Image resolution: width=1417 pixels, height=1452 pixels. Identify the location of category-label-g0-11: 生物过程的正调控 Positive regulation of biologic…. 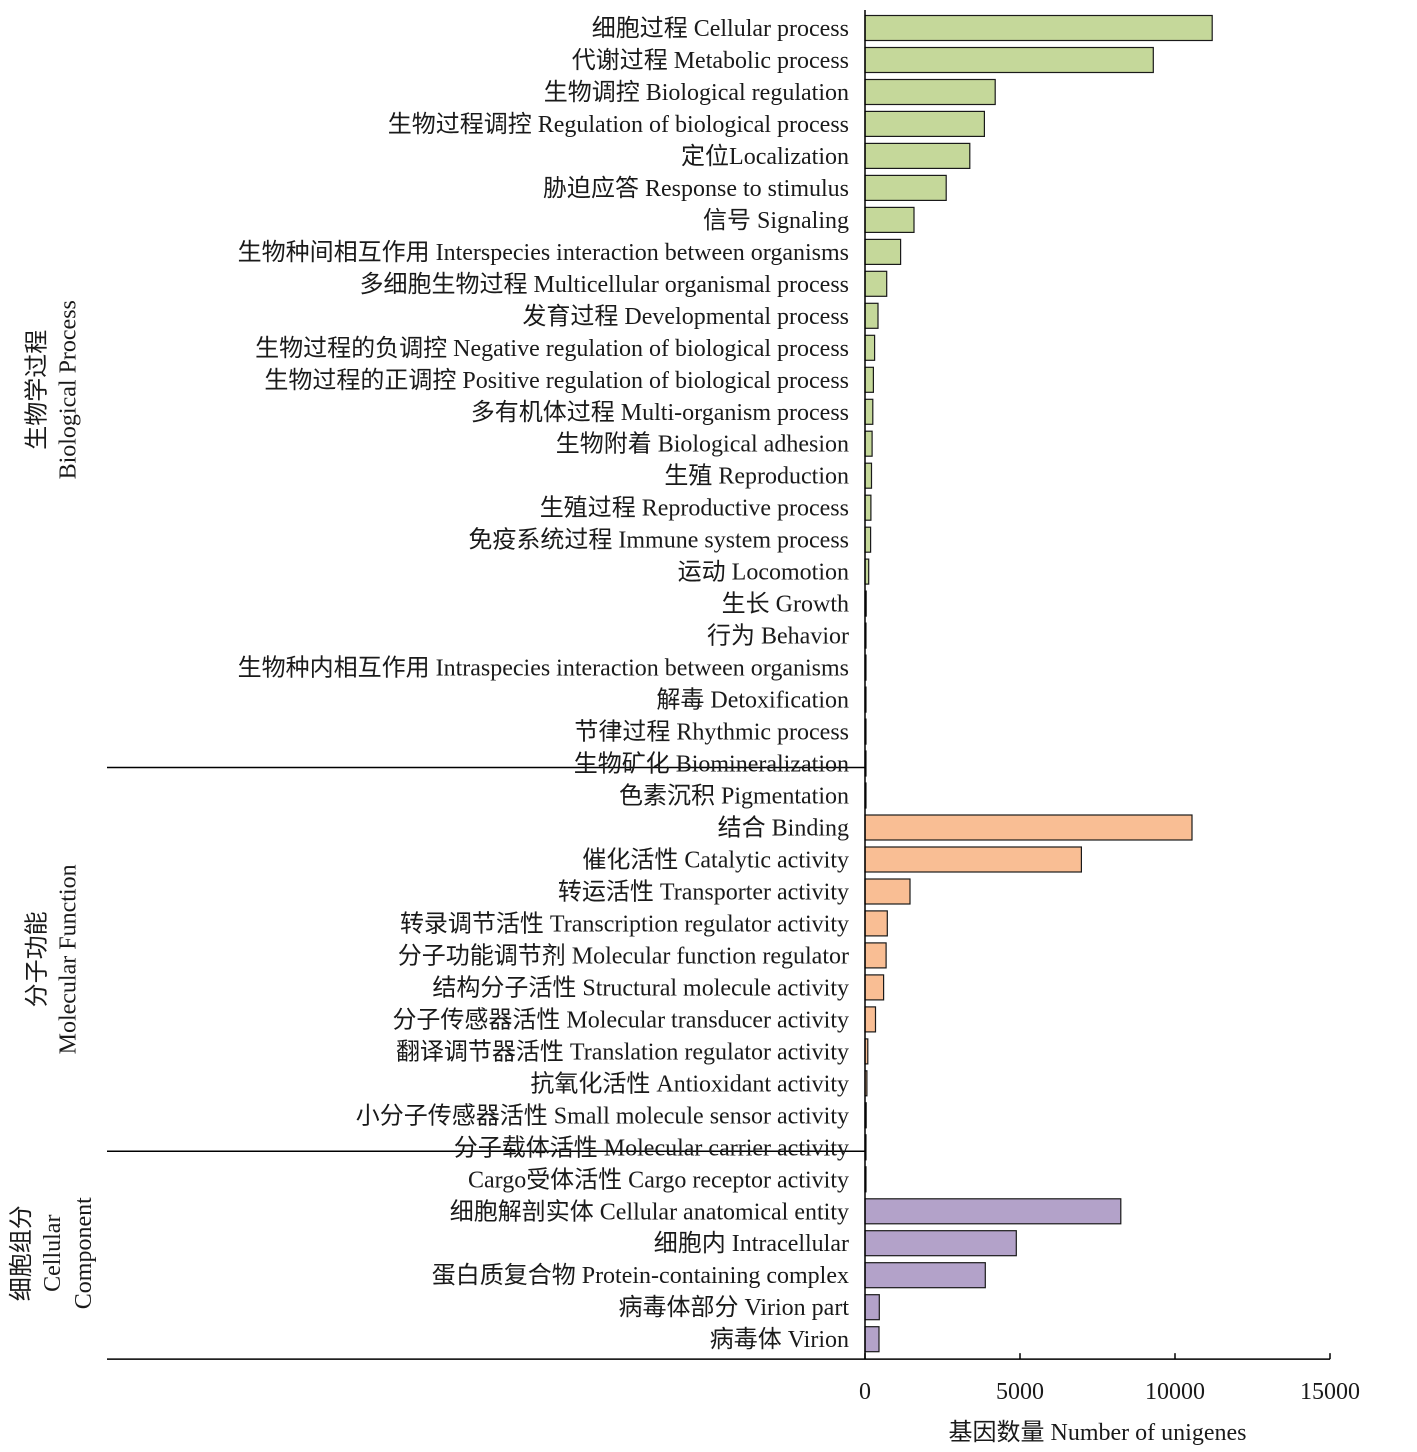
(556, 380).